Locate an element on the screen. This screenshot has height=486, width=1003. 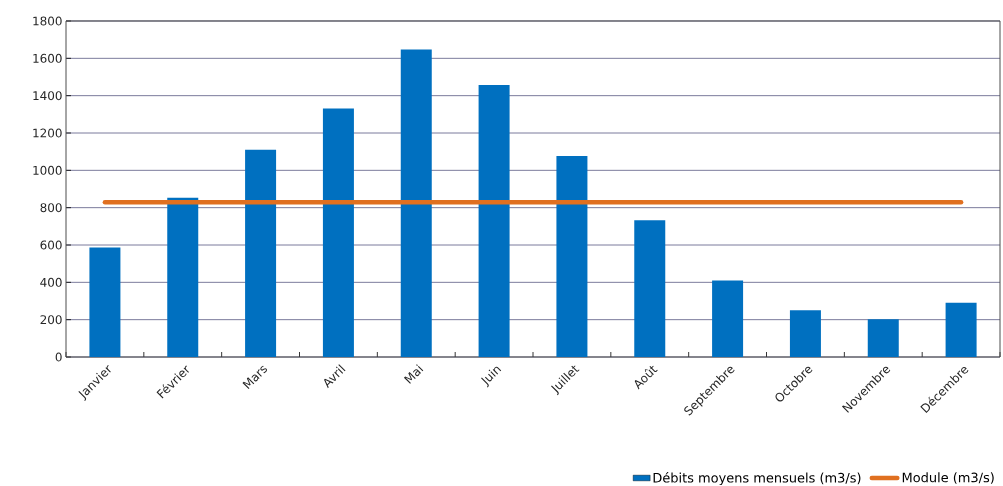
y-tick-label: 400 is located at coordinates (51, 282).